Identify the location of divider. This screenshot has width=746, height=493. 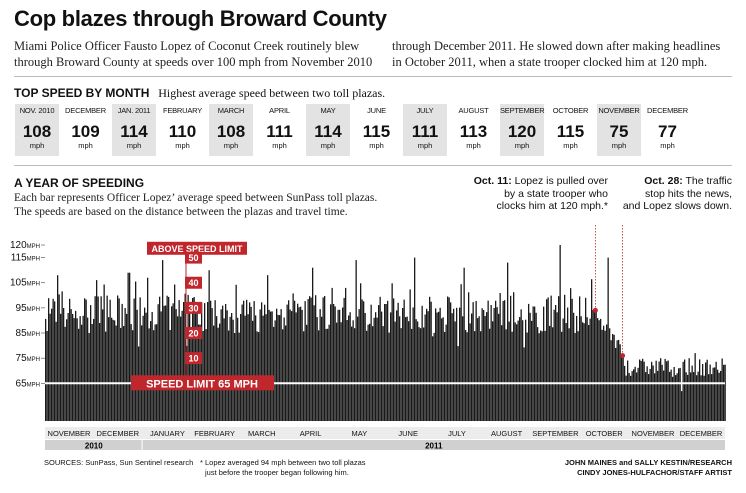
(373, 76).